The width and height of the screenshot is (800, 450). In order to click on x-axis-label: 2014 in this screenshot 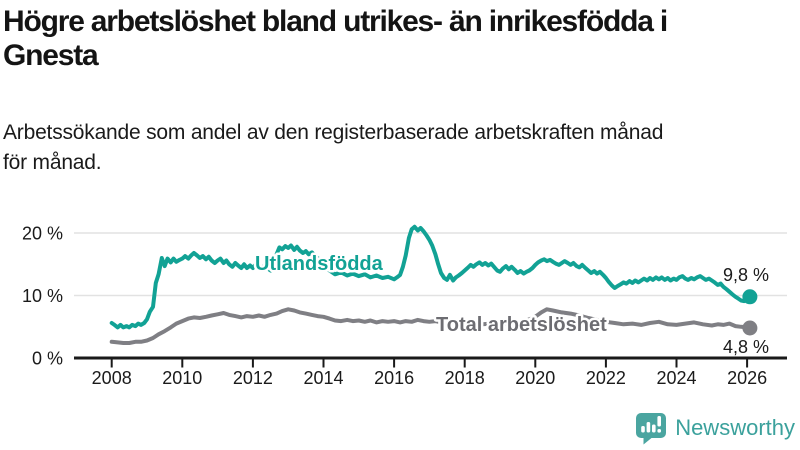, I will do `click(323, 378)`.